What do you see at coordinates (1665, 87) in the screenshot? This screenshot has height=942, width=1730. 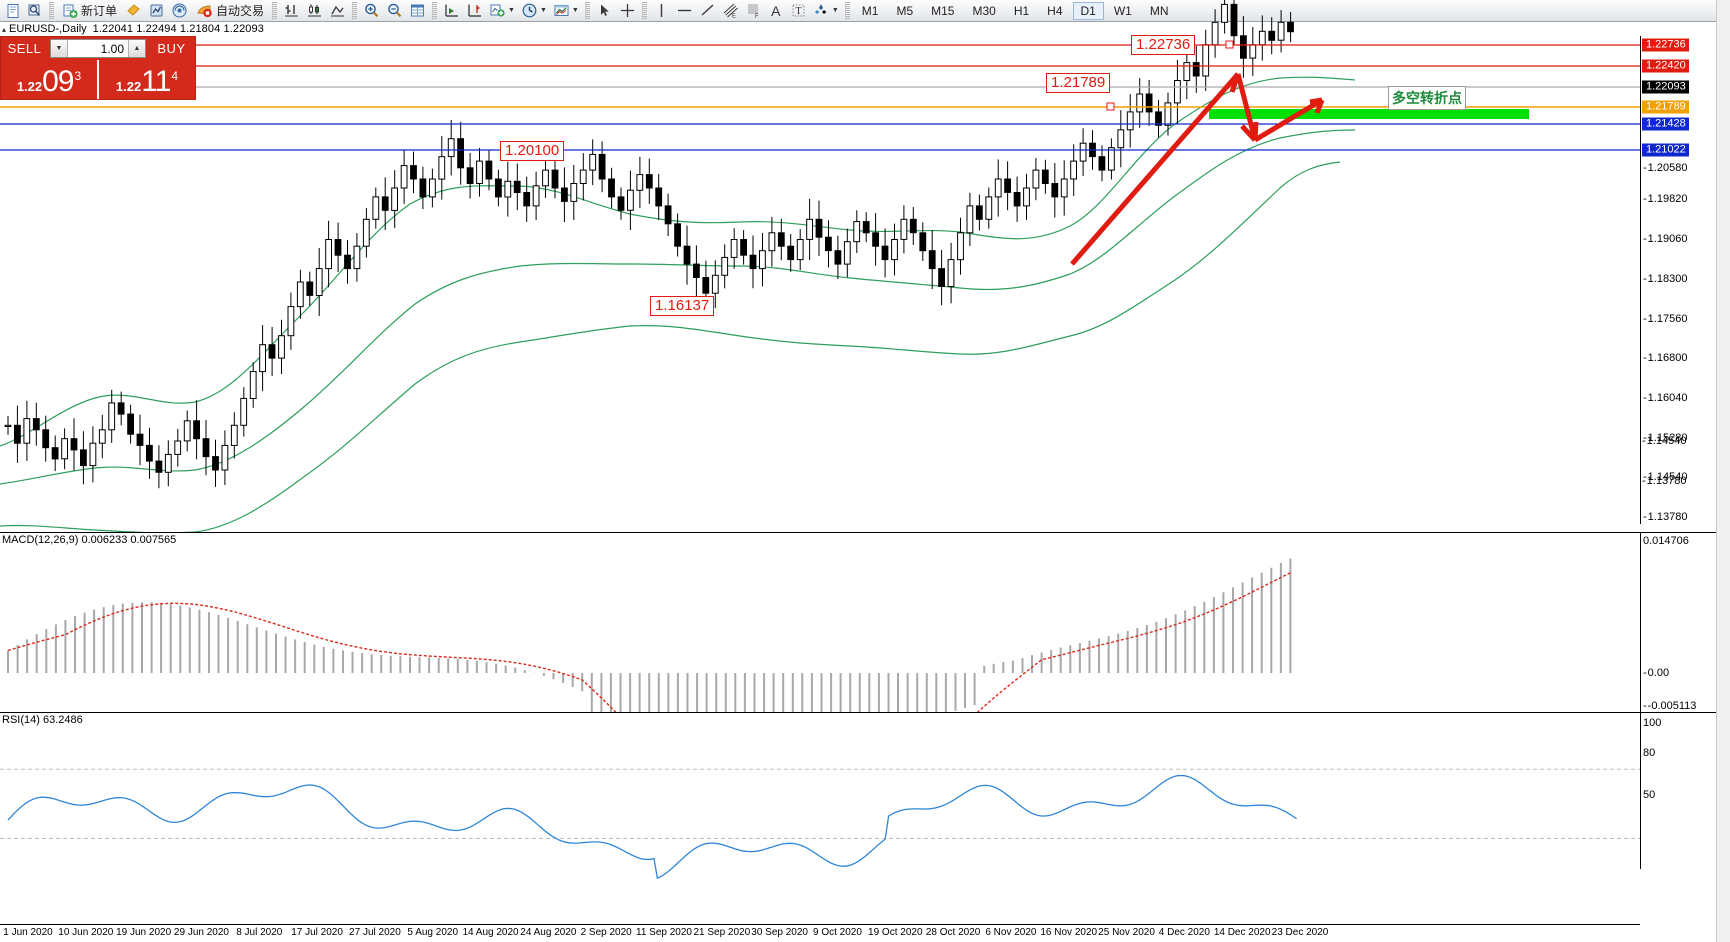 I see `level-label-1-22093: 1.22093` at bounding box center [1665, 87].